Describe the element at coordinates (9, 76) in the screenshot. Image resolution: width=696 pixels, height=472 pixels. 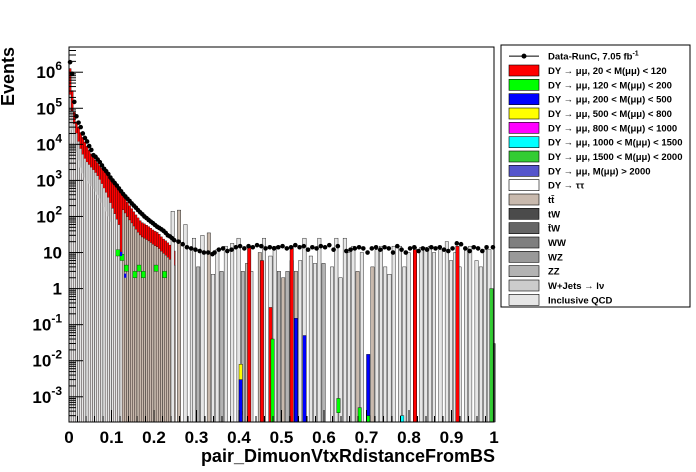
I see `y-axis-title: Events` at that location.